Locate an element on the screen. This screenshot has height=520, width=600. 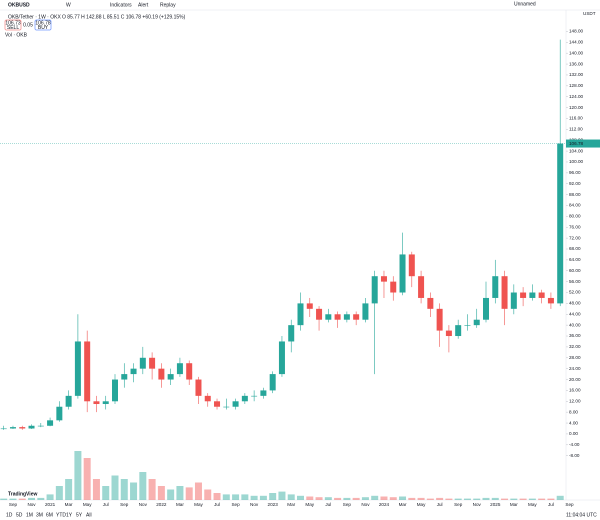
range-button: 6M is located at coordinates (49, 515).